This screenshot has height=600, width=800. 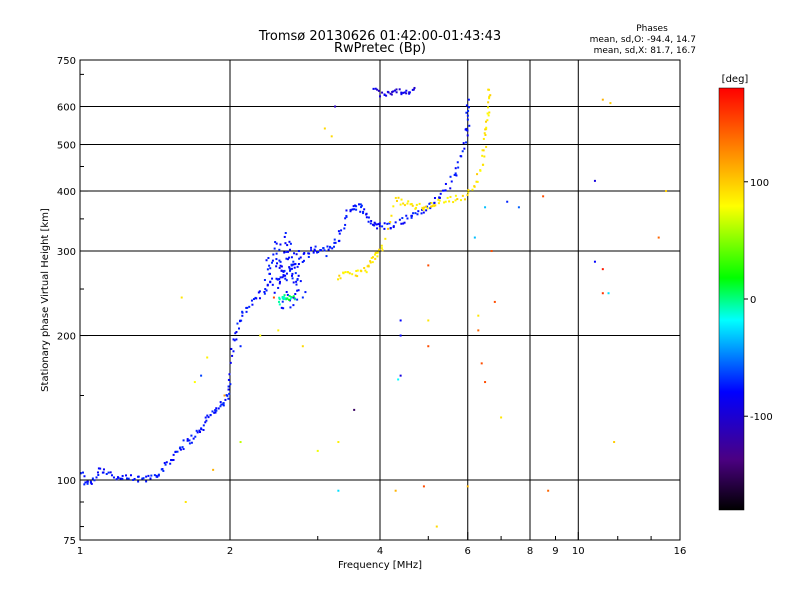 I want to click on y-tick-label: 75, so click(x=69, y=541).